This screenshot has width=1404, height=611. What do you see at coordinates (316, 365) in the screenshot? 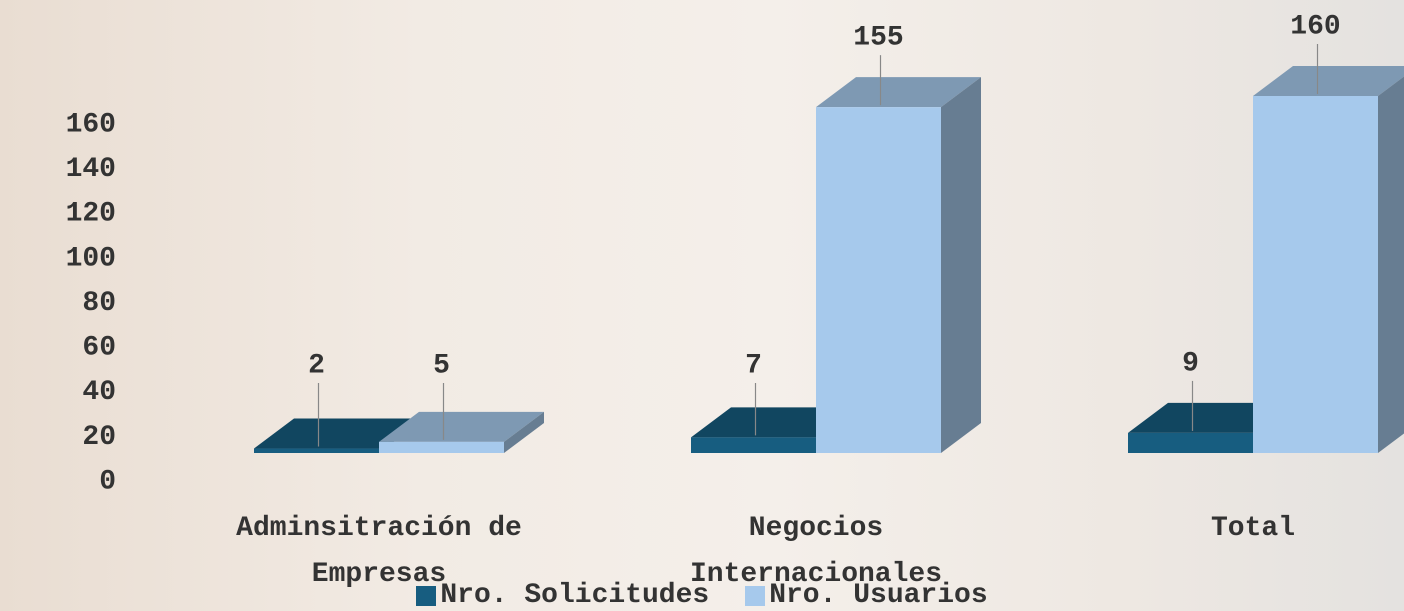
I see `data-label: 2` at bounding box center [316, 365].